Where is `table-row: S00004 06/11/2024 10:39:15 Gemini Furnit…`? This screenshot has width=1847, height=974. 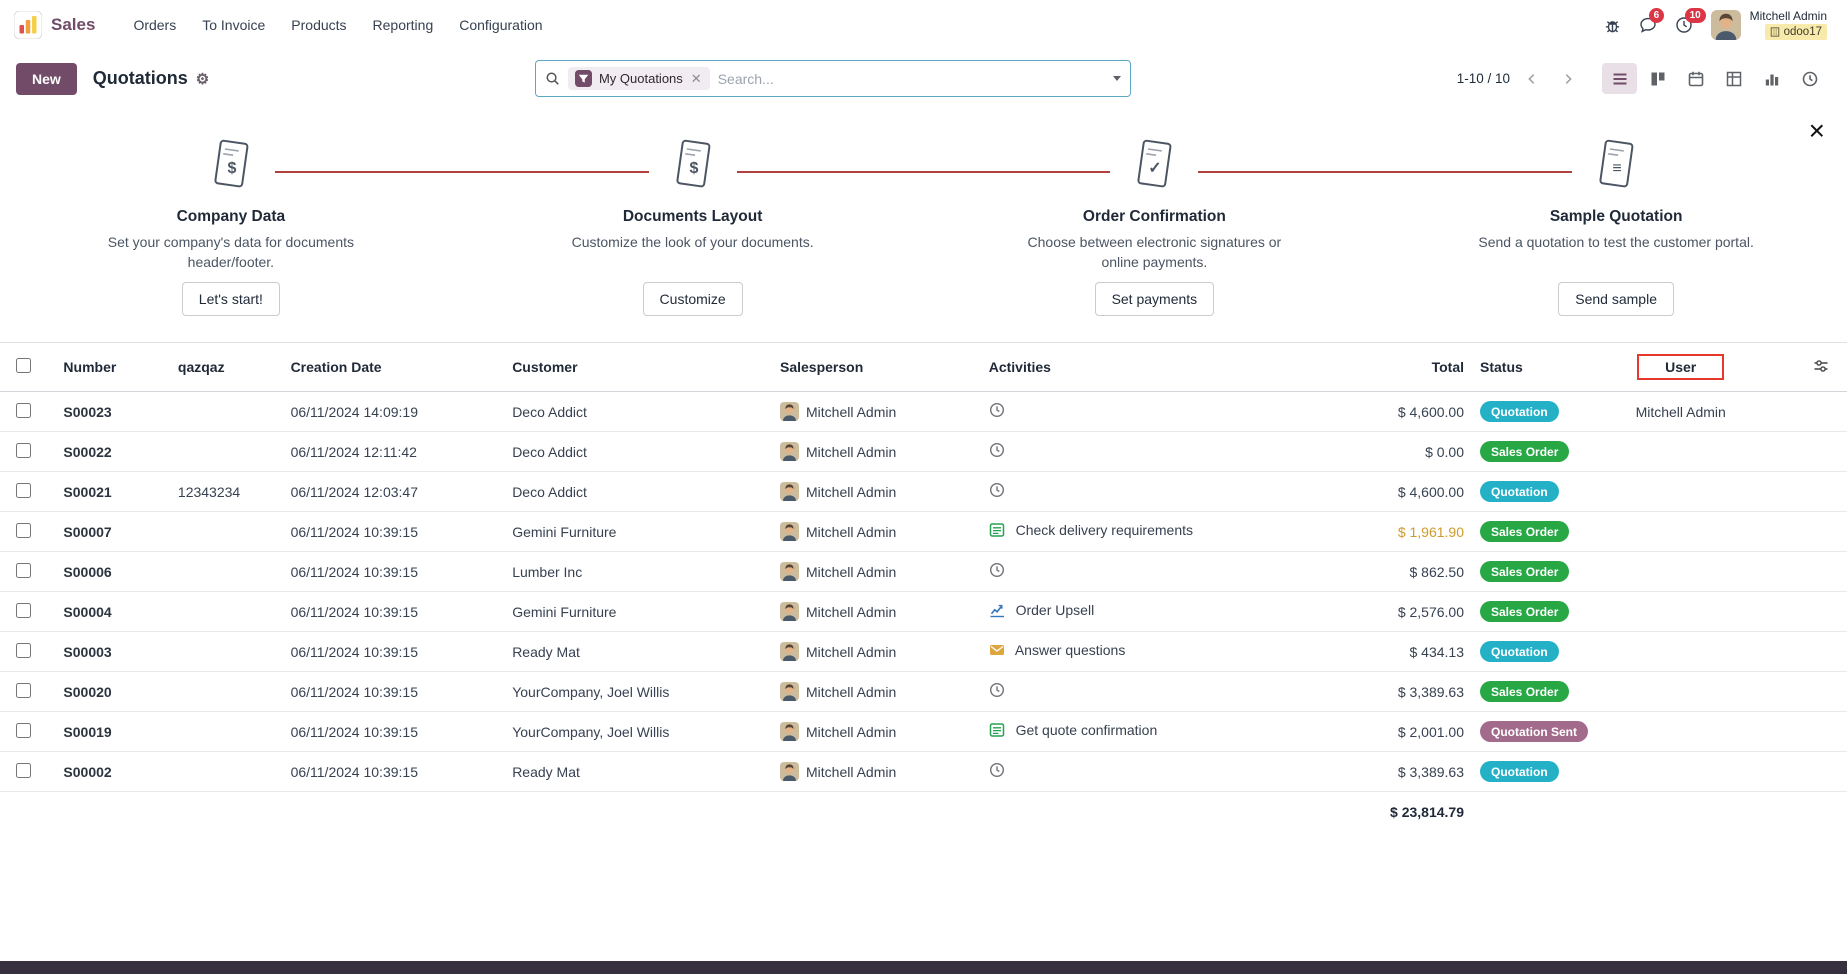 table-row: S00004 06/11/2024 10:39:15 Gemini Furnit… is located at coordinates (923, 611).